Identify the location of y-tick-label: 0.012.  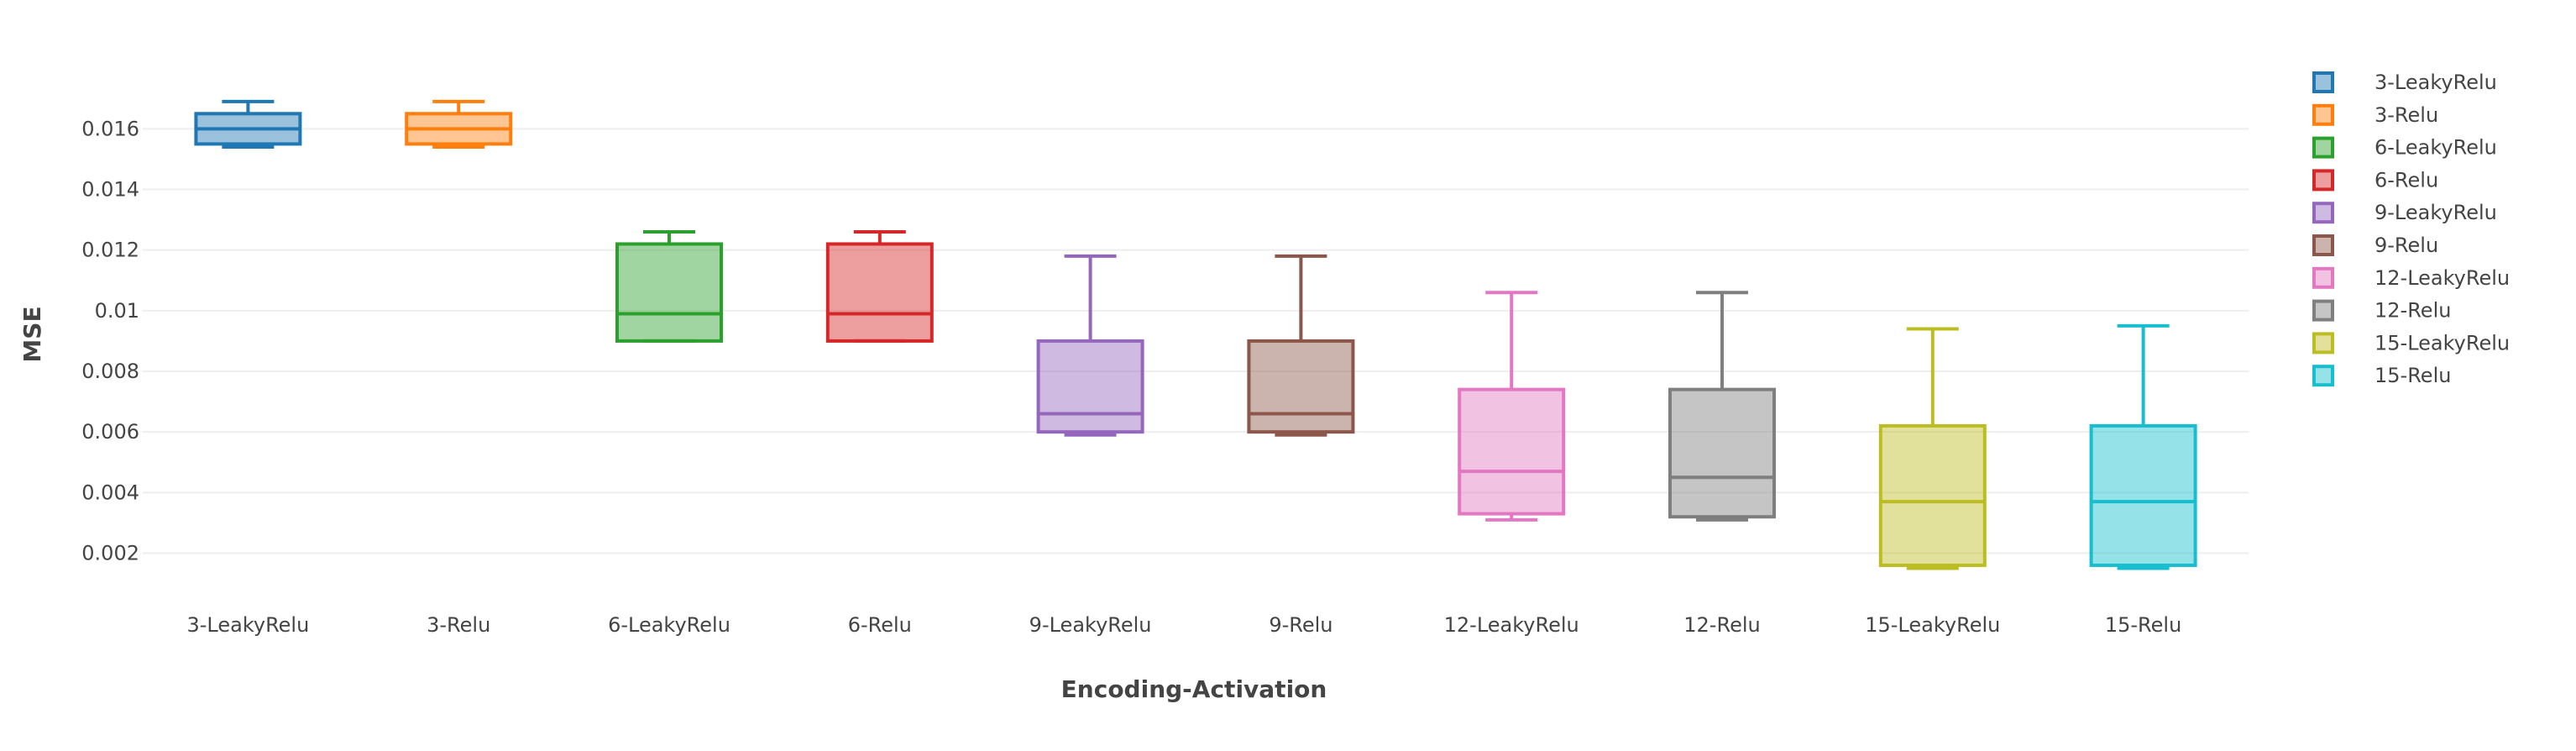
(110, 251).